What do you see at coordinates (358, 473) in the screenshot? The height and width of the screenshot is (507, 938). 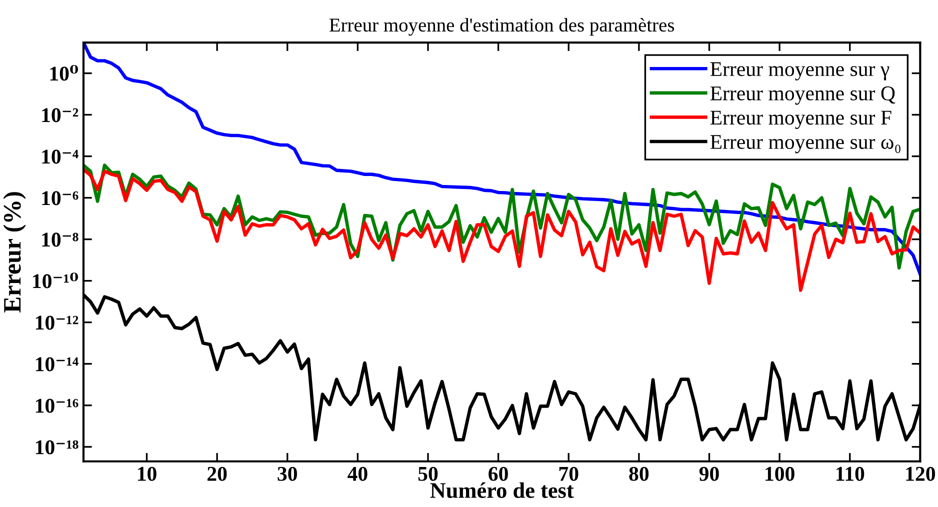 I see `x-tick-label: 40` at bounding box center [358, 473].